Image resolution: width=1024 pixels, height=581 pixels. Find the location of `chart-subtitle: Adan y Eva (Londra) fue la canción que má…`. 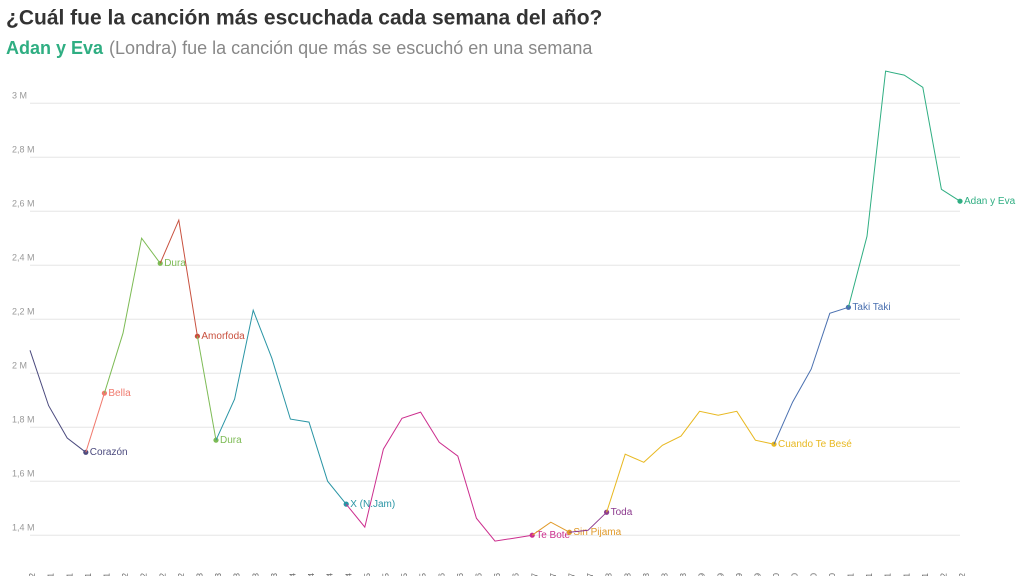

chart-subtitle: Adan y Eva (Londra) fue la canción que má… is located at coordinates (299, 48).